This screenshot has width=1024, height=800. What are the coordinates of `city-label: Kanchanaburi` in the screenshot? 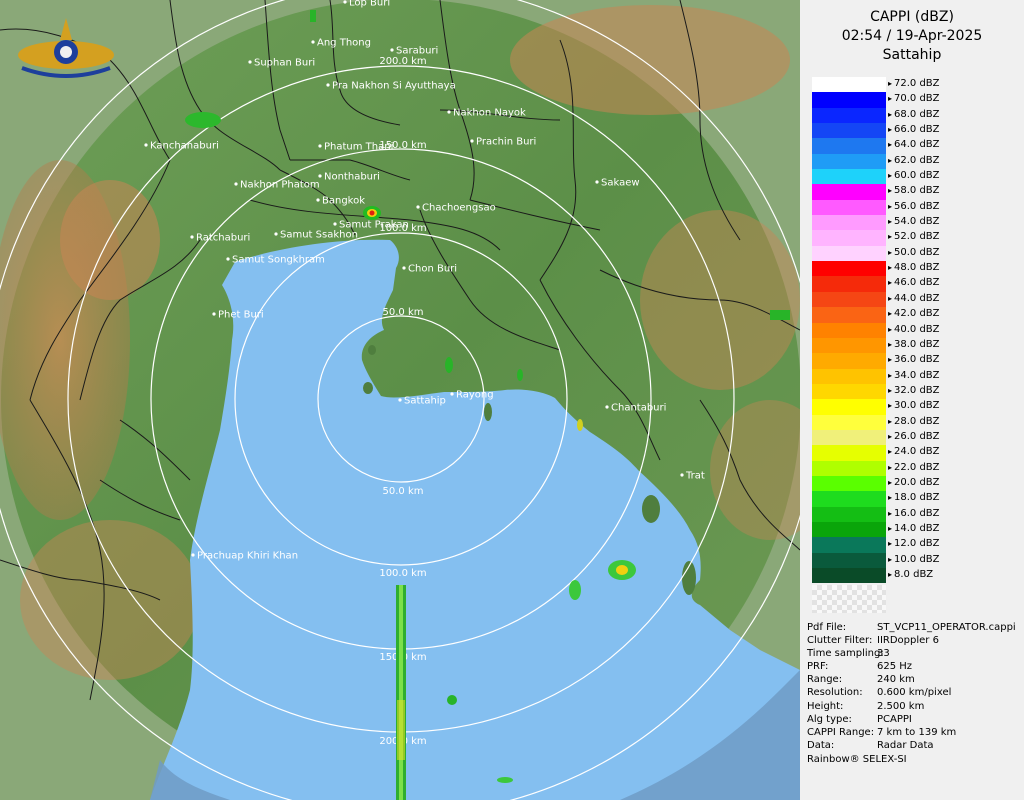 It's located at (184, 146).